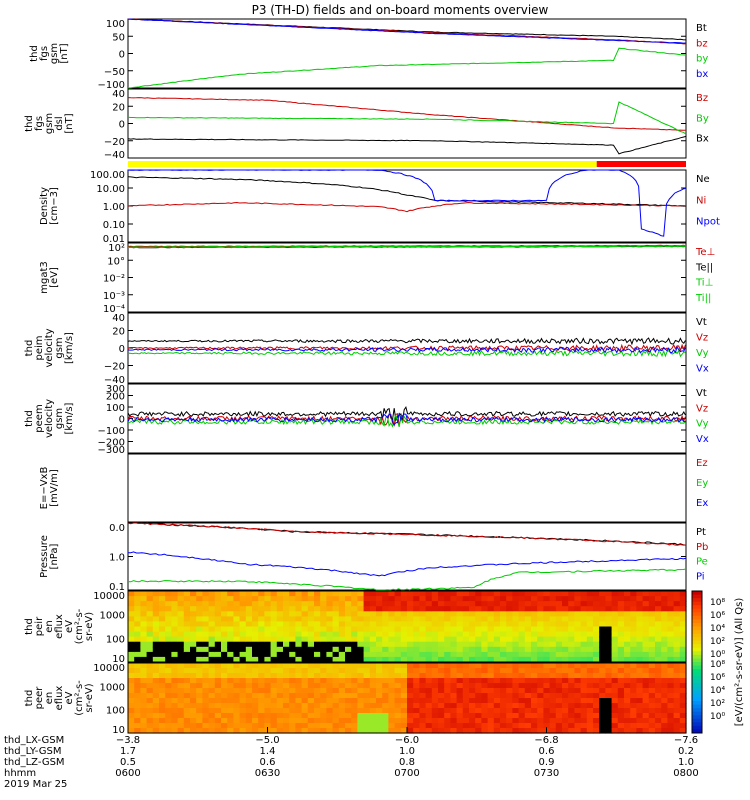 The height and width of the screenshot is (800, 750). Describe the element at coordinates (117, 587) in the screenshot. I see `ytick-label: 0.1` at that location.